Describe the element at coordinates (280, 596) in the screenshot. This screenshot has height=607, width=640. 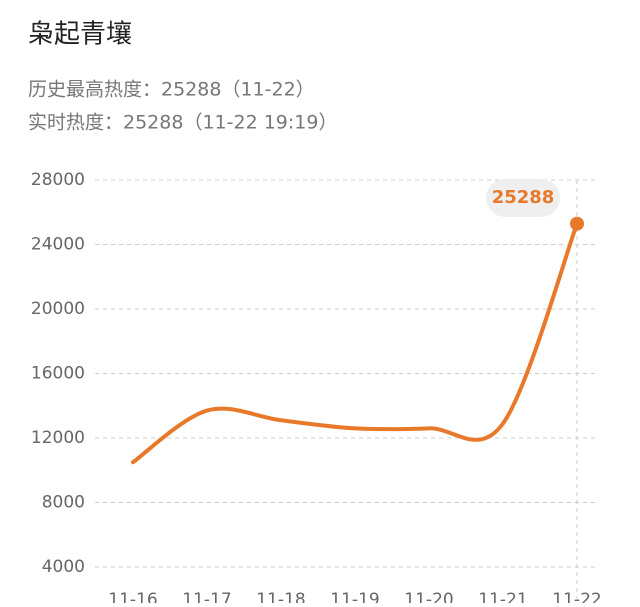
I see `x-tick-label: 11-18` at that location.